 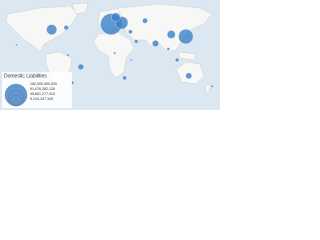 What do you see at coordinates (42, 89) in the screenshot?
I see `legend-label: 91,076,382,126` at bounding box center [42, 89].